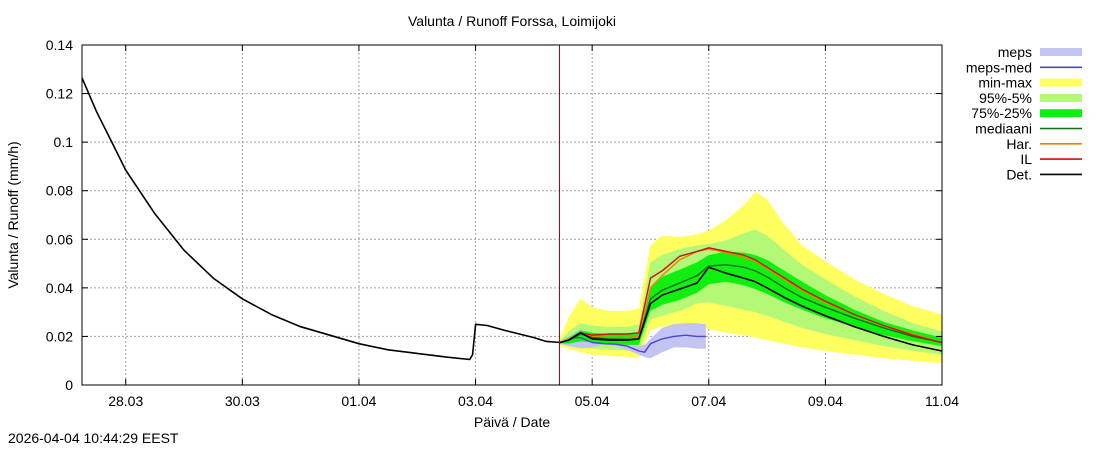 This screenshot has width=1100, height=450. What do you see at coordinates (1003, 129) in the screenshot?
I see `legend-label-mediaani: mediaani` at bounding box center [1003, 129].